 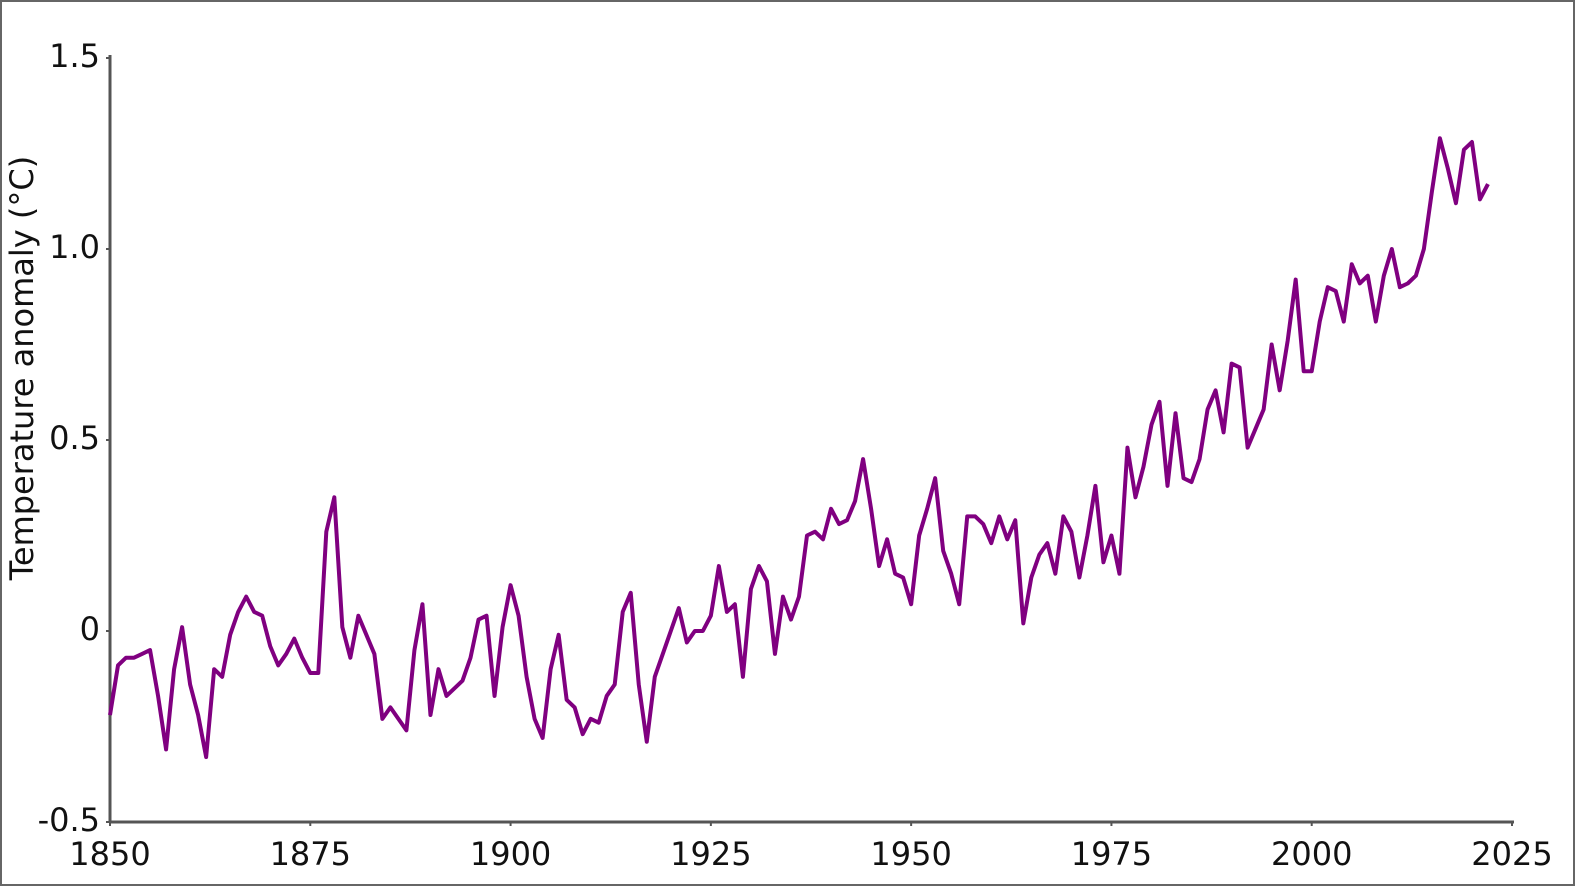 What do you see at coordinates (910, 854) in the screenshot?
I see `x-tick-label: 1950` at bounding box center [910, 854].